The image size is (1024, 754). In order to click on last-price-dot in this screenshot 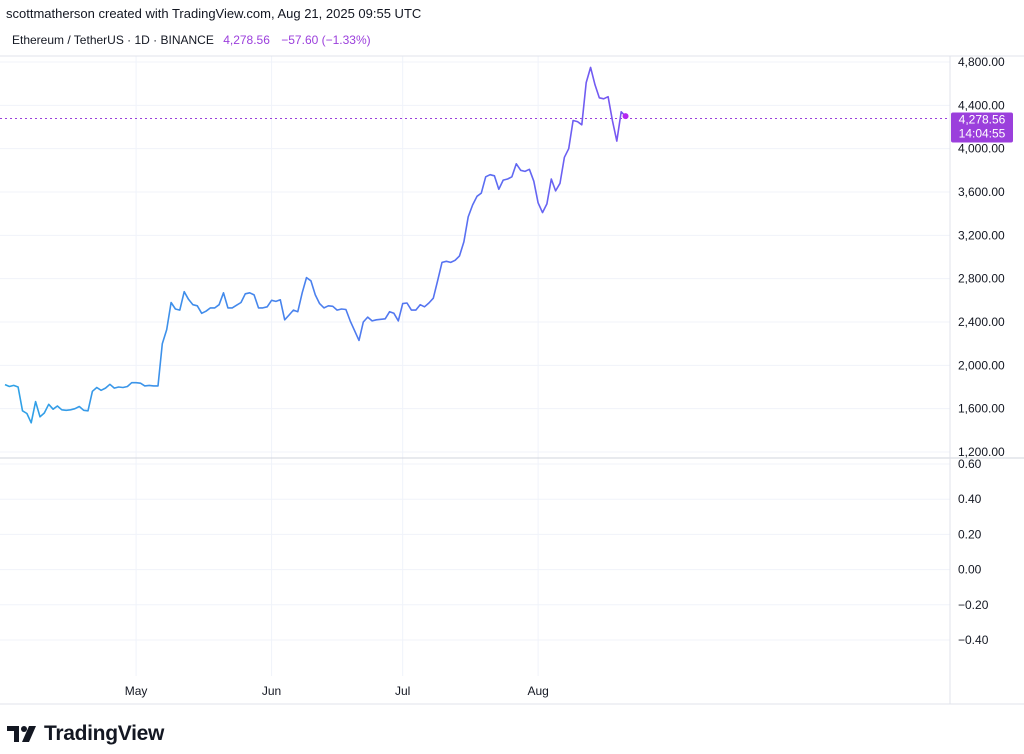, I will do `click(625, 116)`.